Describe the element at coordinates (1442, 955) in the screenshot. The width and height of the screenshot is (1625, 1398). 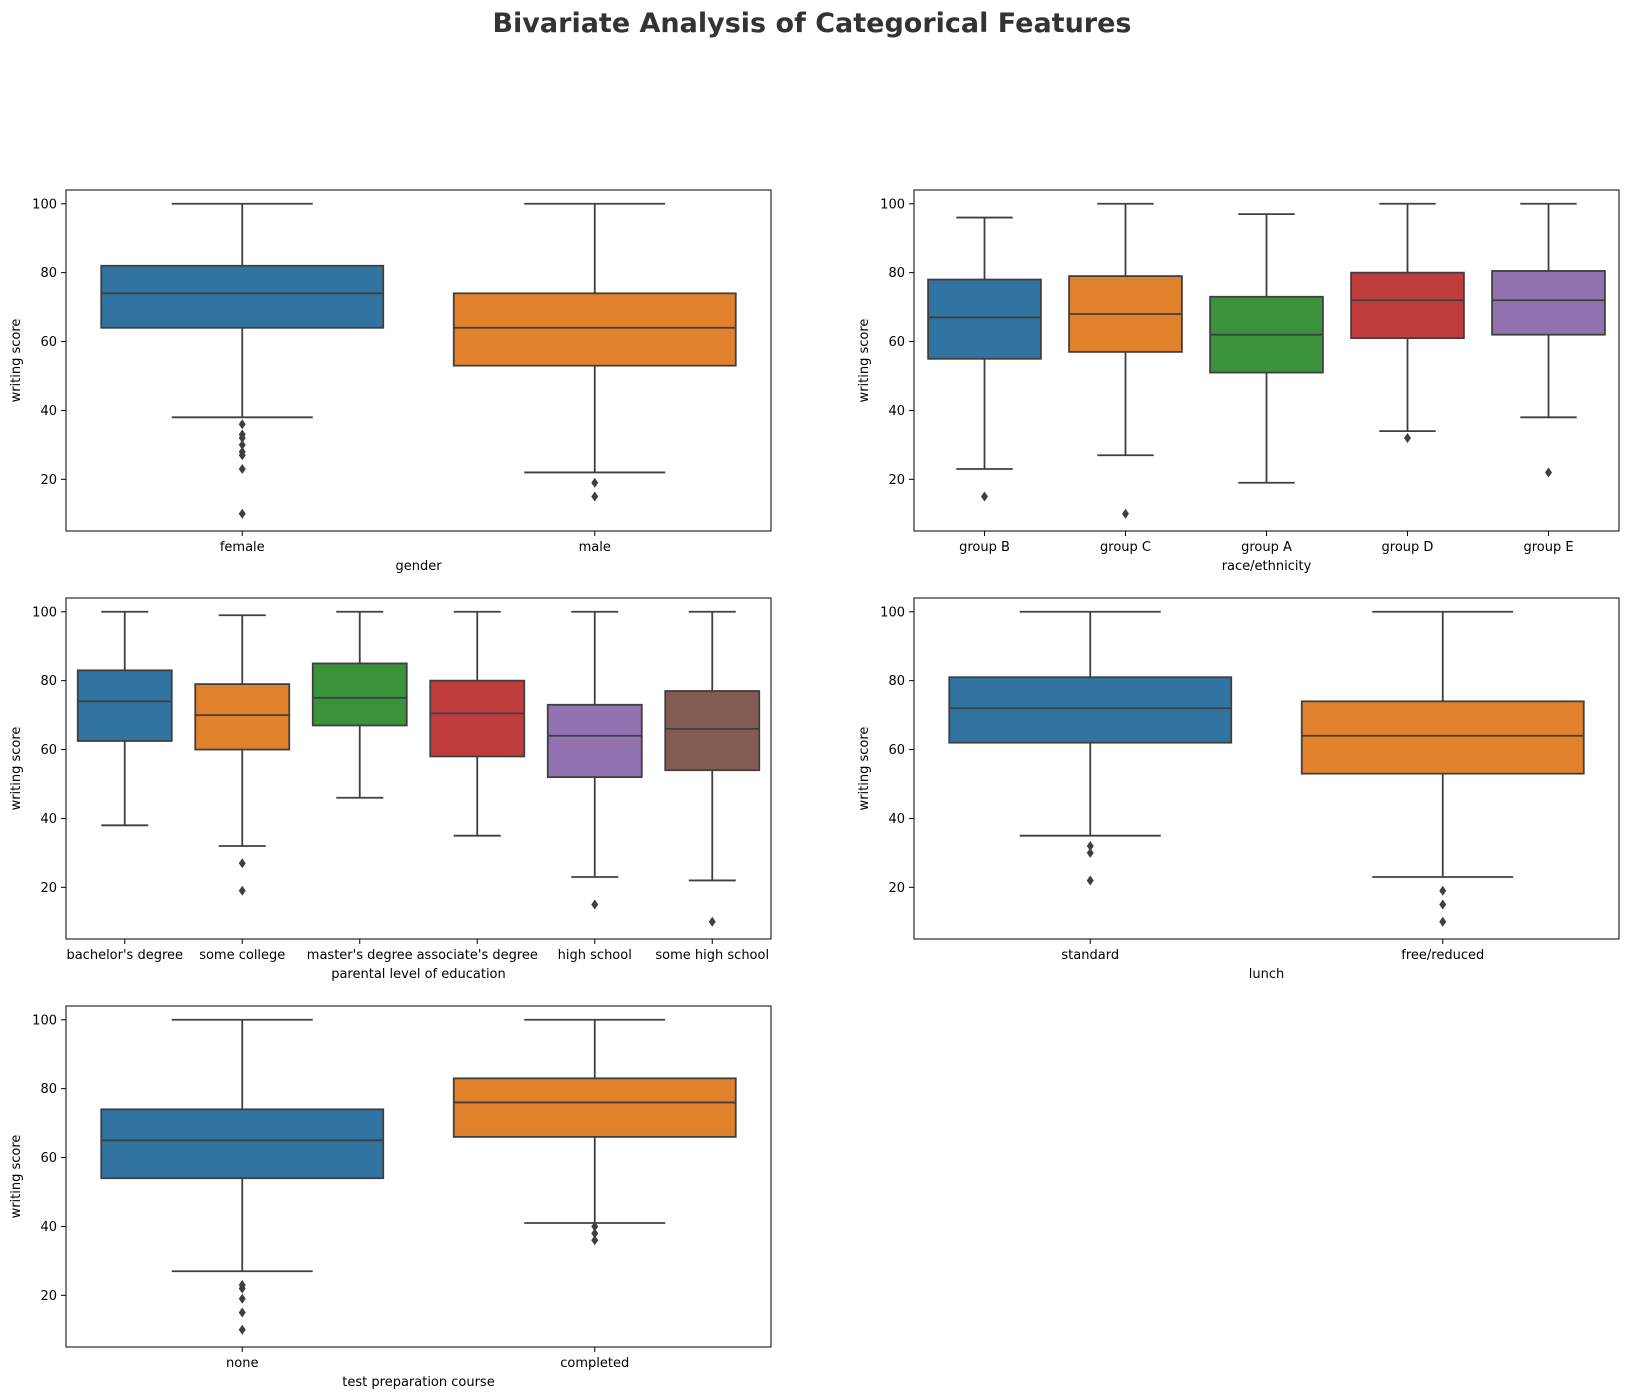
I see `x-tick-label: free/reduced` at that location.